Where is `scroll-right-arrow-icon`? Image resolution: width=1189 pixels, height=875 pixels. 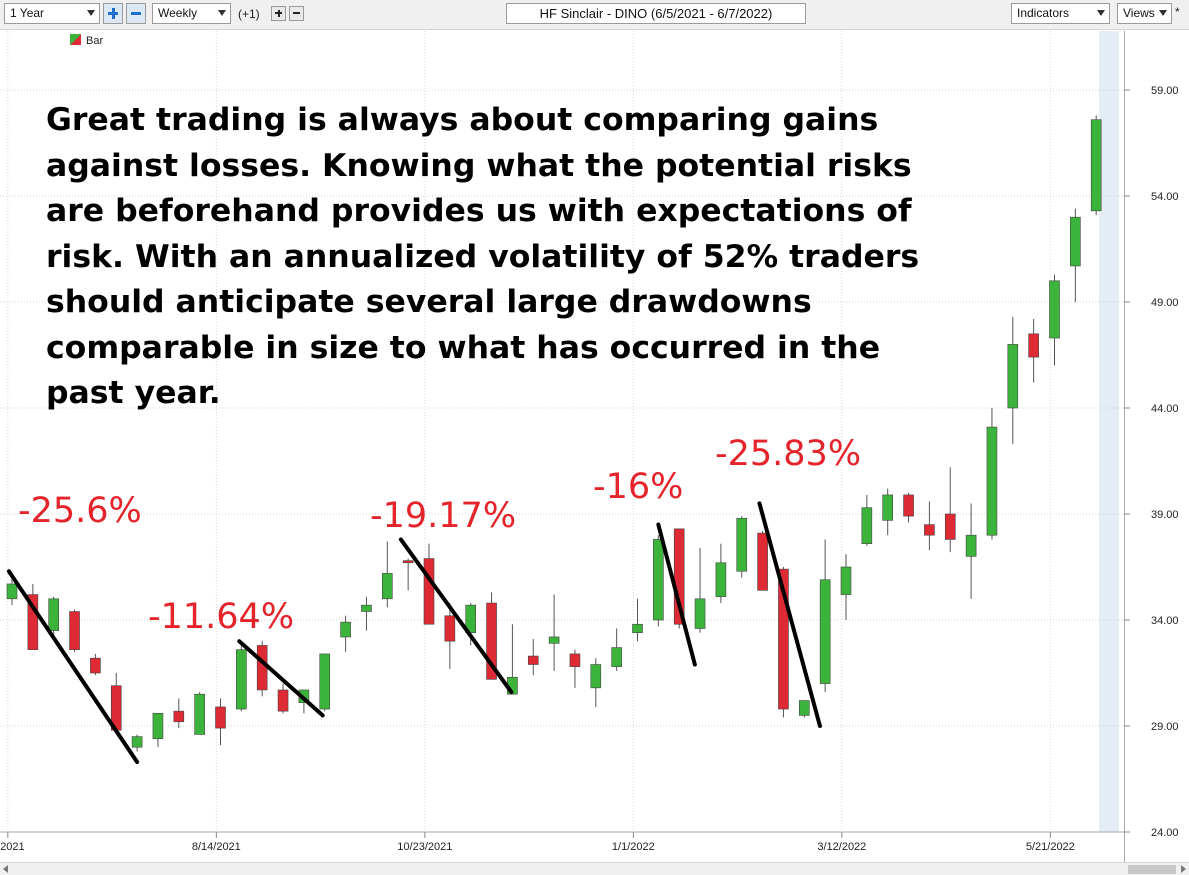 scroll-right-arrow-icon is located at coordinates (1183, 869).